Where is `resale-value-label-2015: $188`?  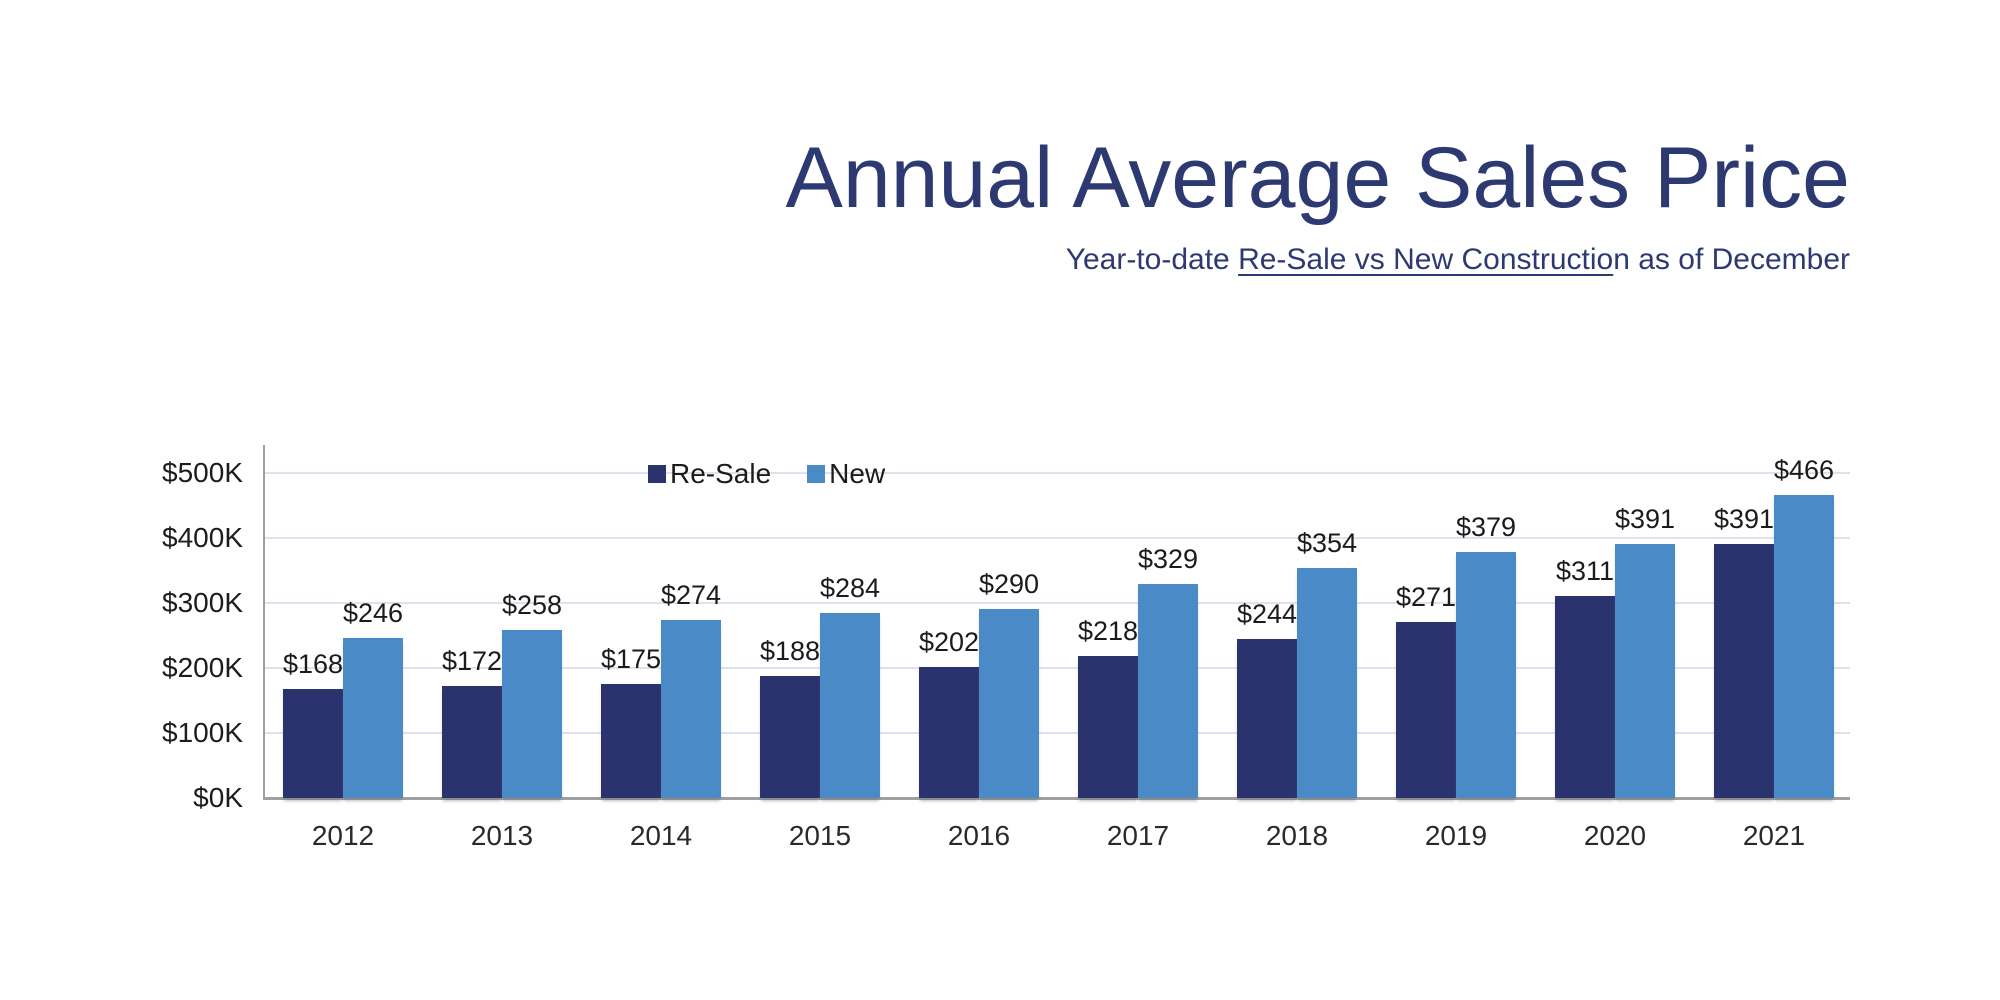 resale-value-label-2015: $188 is located at coordinates (790, 651).